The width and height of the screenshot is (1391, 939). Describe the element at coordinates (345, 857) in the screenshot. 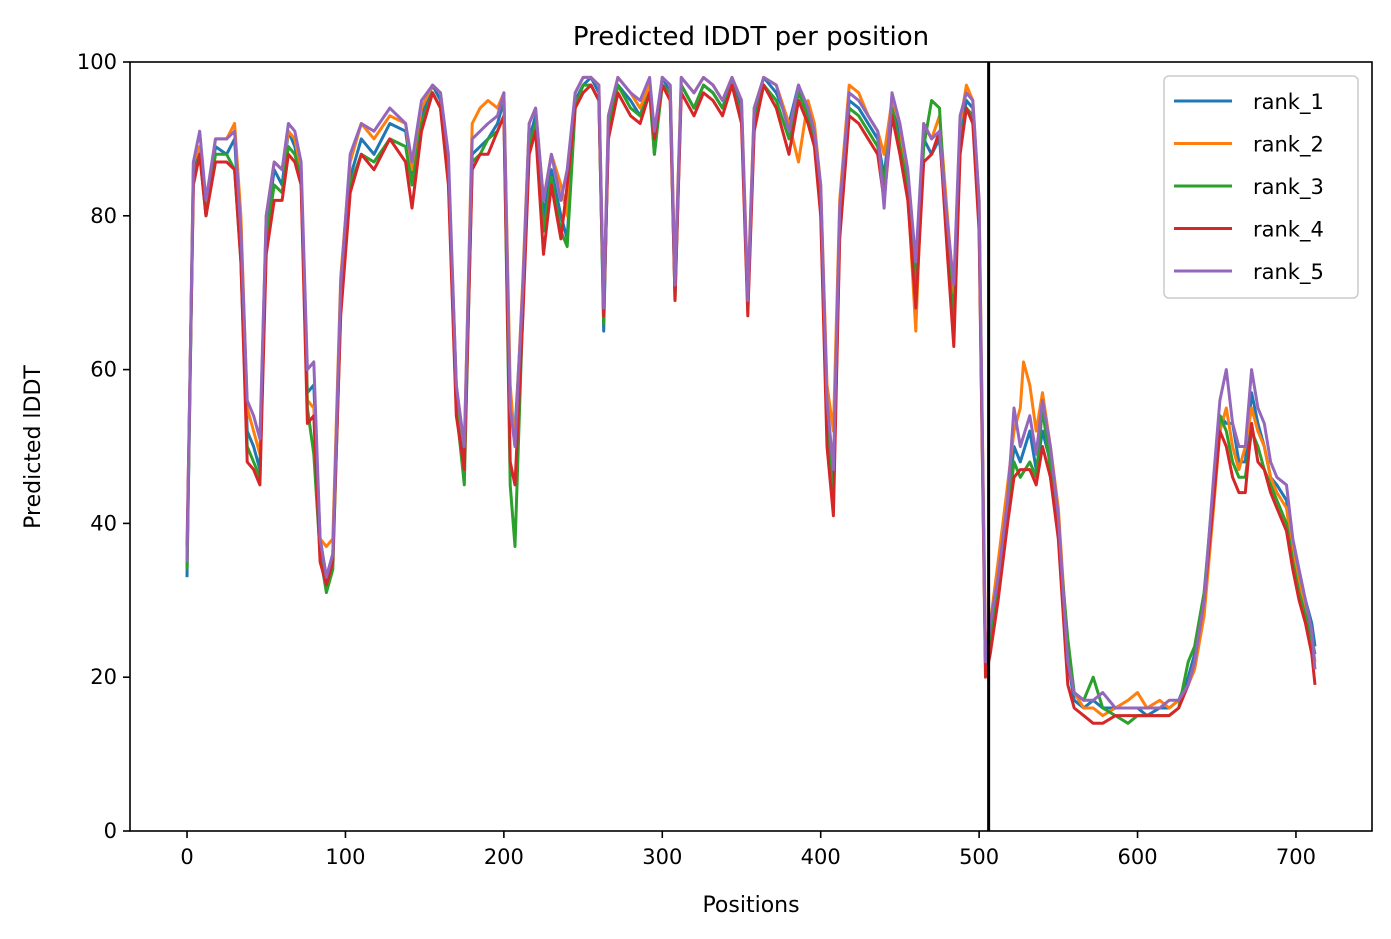

I see `x-tick-label: 100` at that location.